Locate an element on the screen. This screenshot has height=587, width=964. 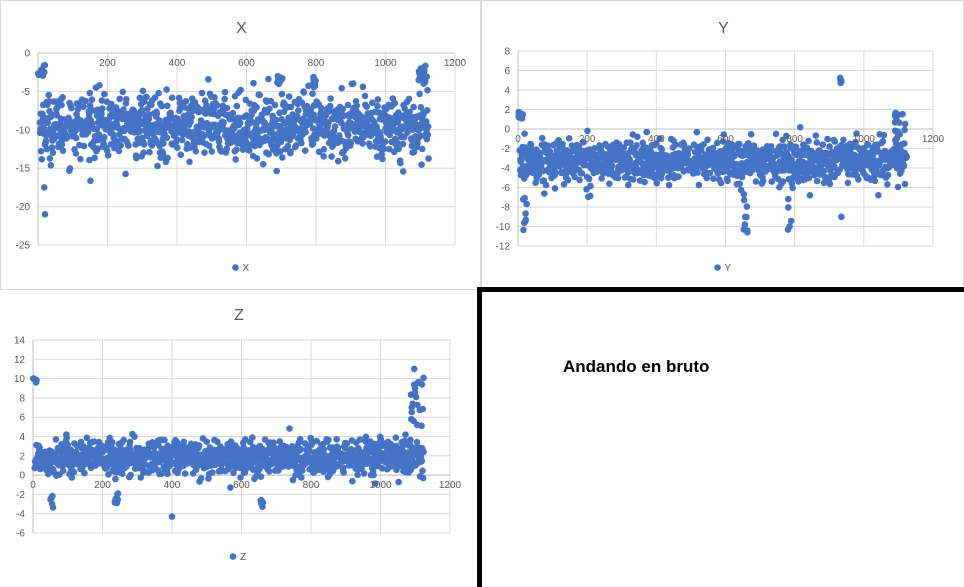
x-tick-label: 600 is located at coordinates (246, 63).